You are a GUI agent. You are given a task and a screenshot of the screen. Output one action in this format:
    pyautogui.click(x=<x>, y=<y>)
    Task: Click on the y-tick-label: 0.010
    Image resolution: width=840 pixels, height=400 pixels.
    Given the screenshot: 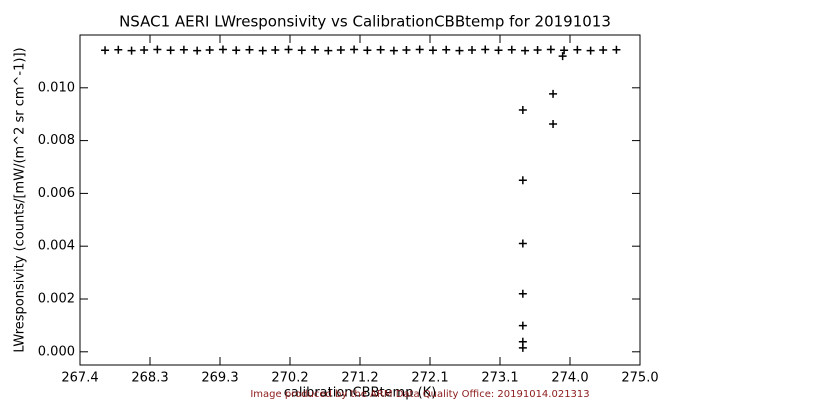 What is the action you would take?
    pyautogui.click(x=56, y=87)
    